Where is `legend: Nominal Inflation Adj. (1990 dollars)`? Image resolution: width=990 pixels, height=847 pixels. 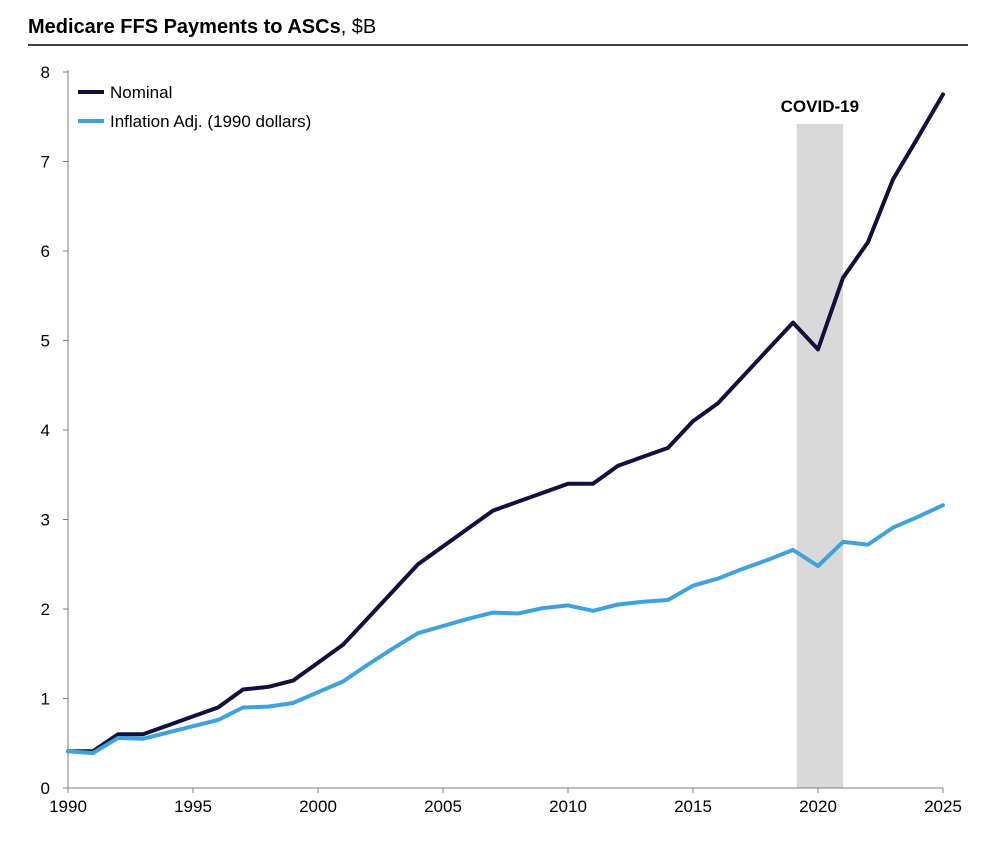 legend: Nominal Inflation Adj. (1990 dollars) is located at coordinates (194, 107).